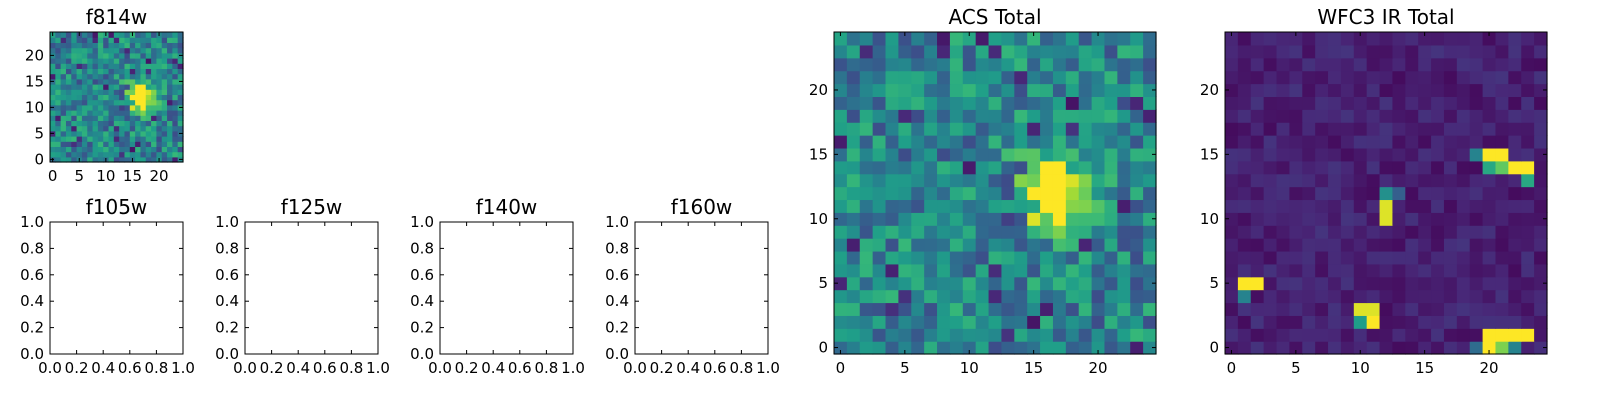 This screenshot has width=1600, height=400. What do you see at coordinates (32, 301) in the screenshot?
I see `y-tick-label: 0.4` at bounding box center [32, 301].